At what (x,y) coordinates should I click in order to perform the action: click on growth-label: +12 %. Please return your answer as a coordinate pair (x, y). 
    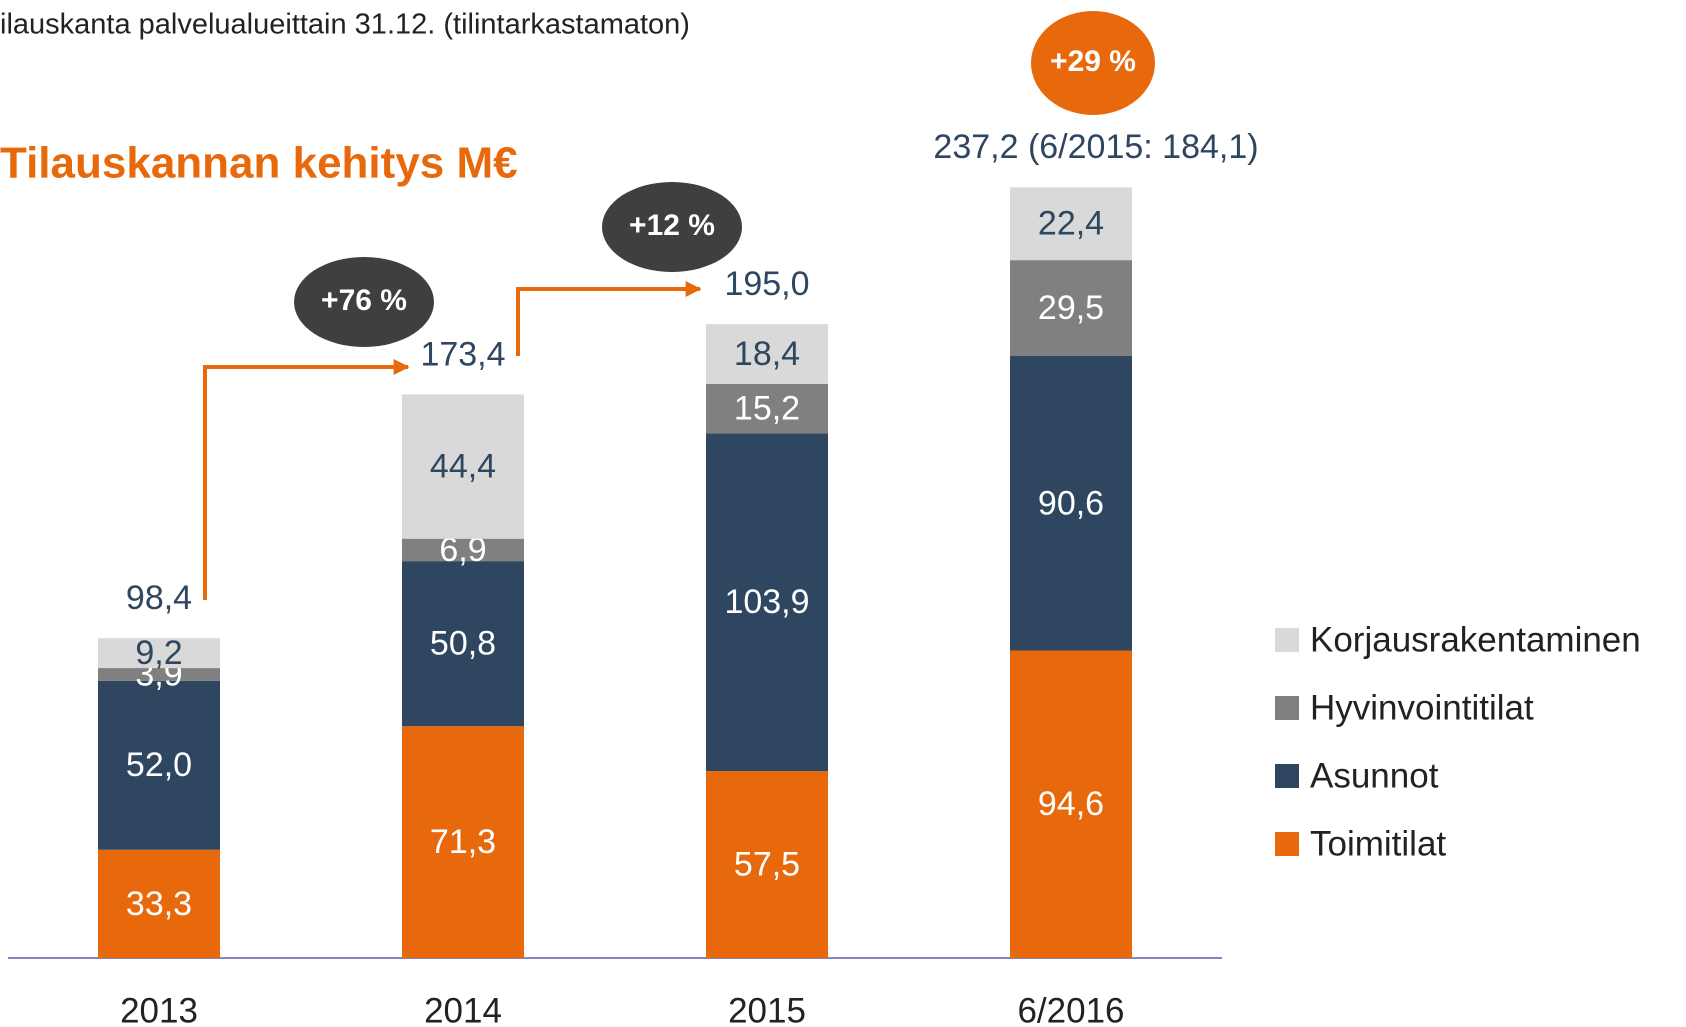
    Looking at the image, I should click on (672, 225).